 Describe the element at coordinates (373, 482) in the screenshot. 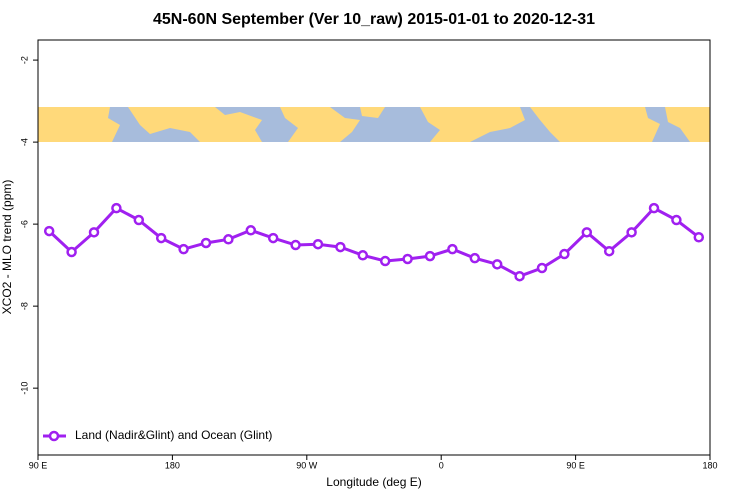

I see `x-axis-label: Longitude (deg E)` at that location.